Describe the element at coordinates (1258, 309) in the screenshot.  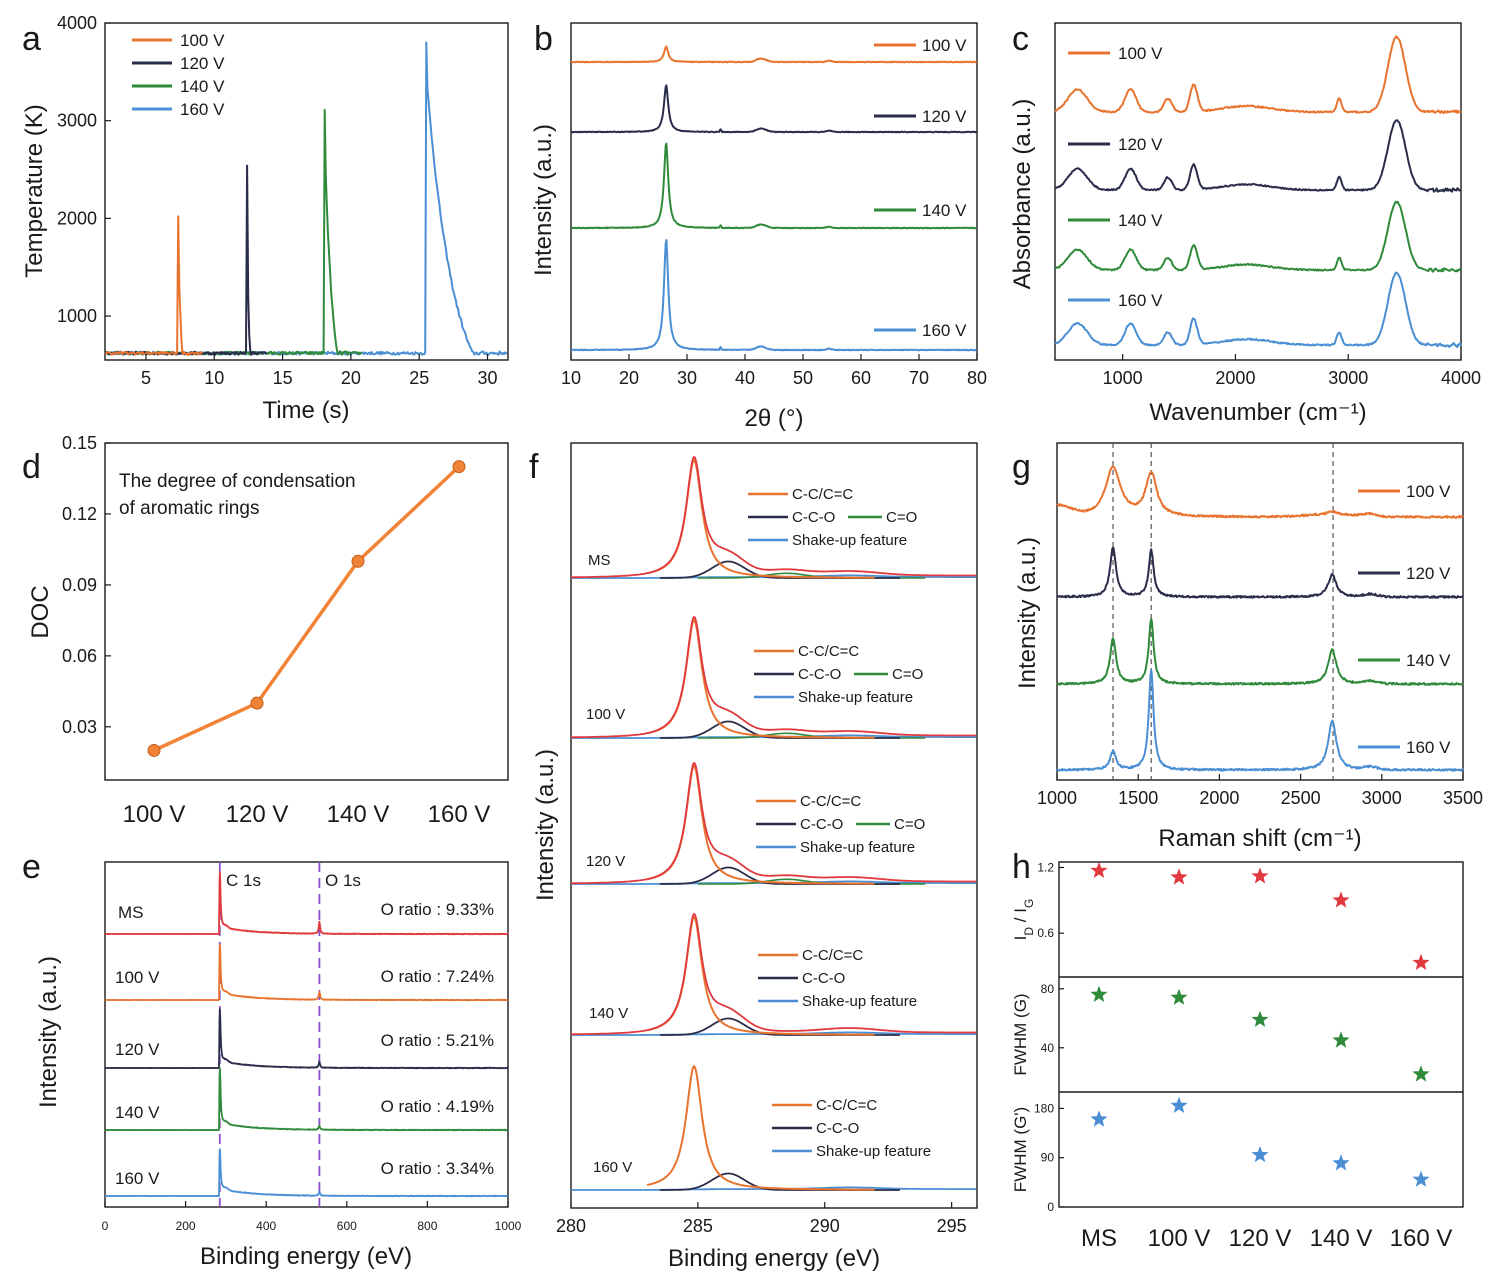
I see `ftir-curve-160v` at that location.